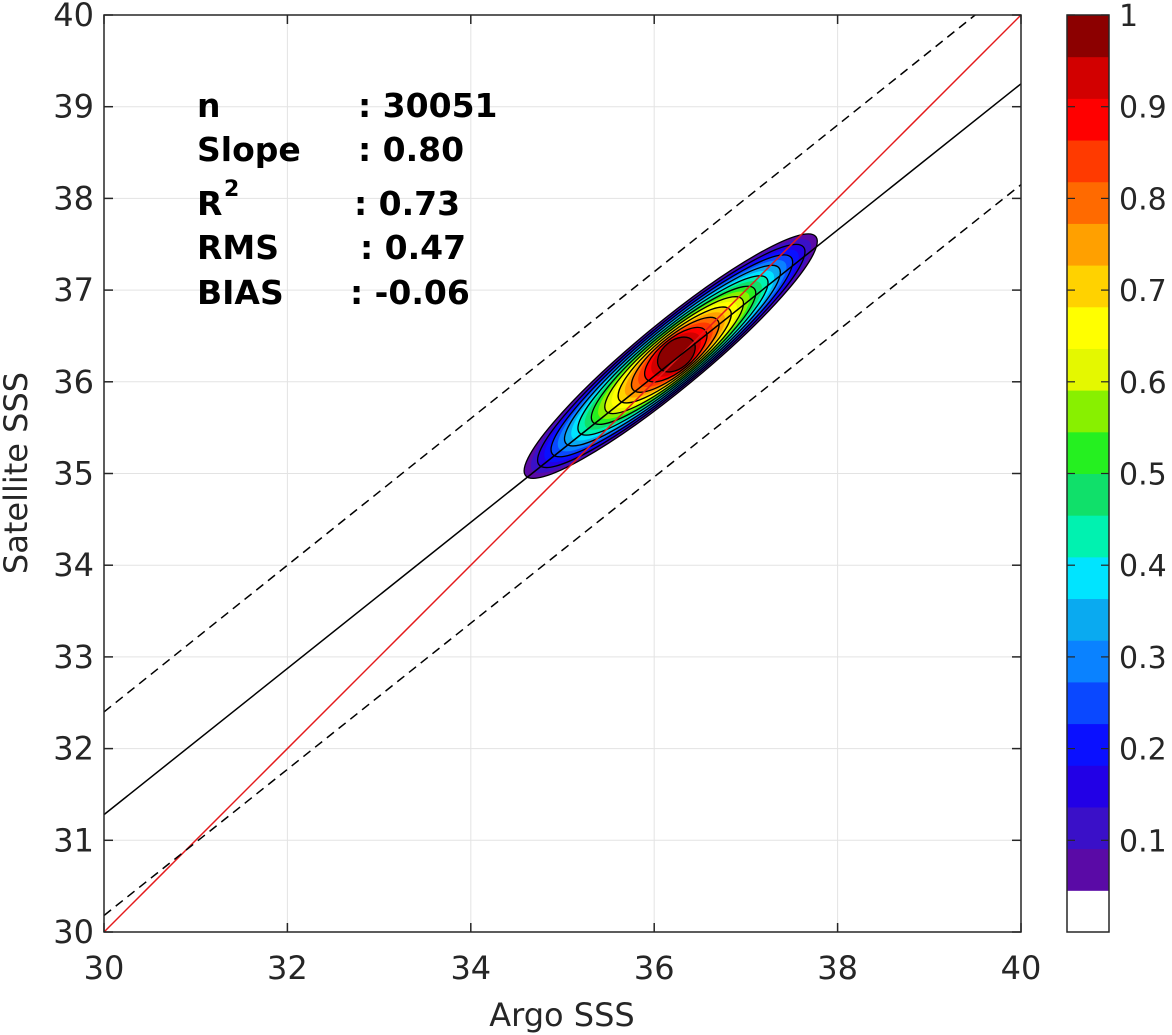 This screenshot has width=1172, height=1035. What do you see at coordinates (73, 107) in the screenshot?
I see `y-tick-label: 39` at bounding box center [73, 107].